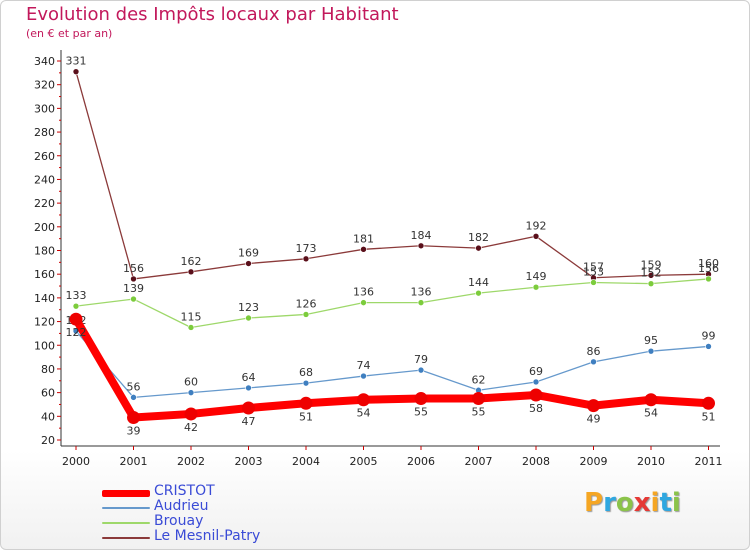 The width and height of the screenshot is (750, 550). What do you see at coordinates (363, 238) in the screenshot?
I see `data-label-le-mesnil-patry: 181` at bounding box center [363, 238].